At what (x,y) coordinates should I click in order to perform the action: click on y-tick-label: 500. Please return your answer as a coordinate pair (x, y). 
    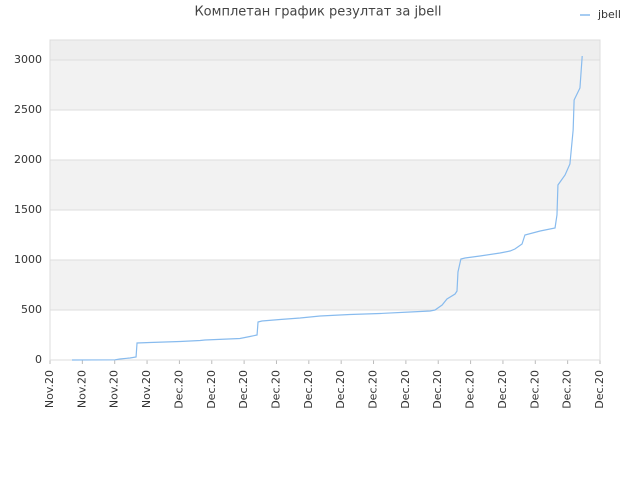
    Looking at the image, I should click on (31, 309).